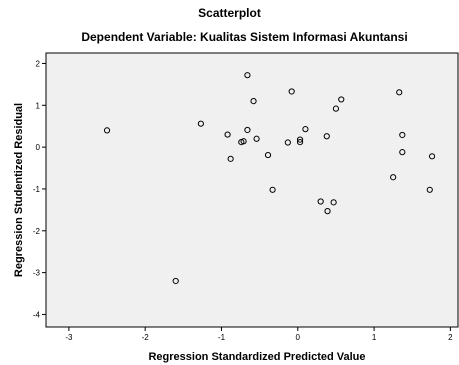  I want to click on x-axis: -3 -2 -1 0 1 2, so click(259, 334).